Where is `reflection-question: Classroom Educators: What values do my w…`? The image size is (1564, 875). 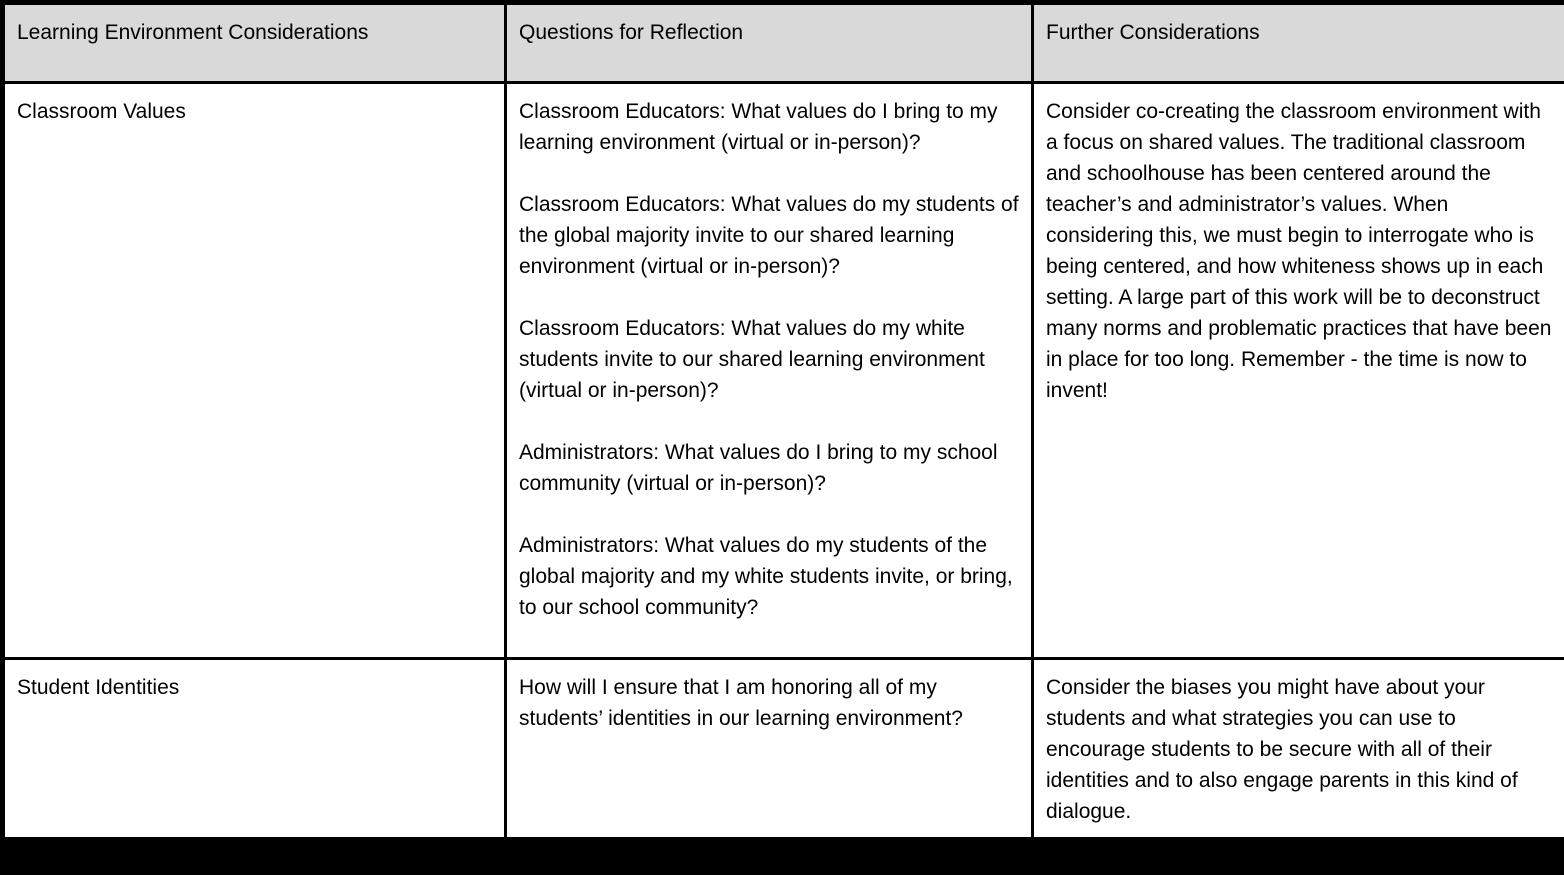 reflection-question: Classroom Educators: What values do my w… is located at coordinates (752, 359).